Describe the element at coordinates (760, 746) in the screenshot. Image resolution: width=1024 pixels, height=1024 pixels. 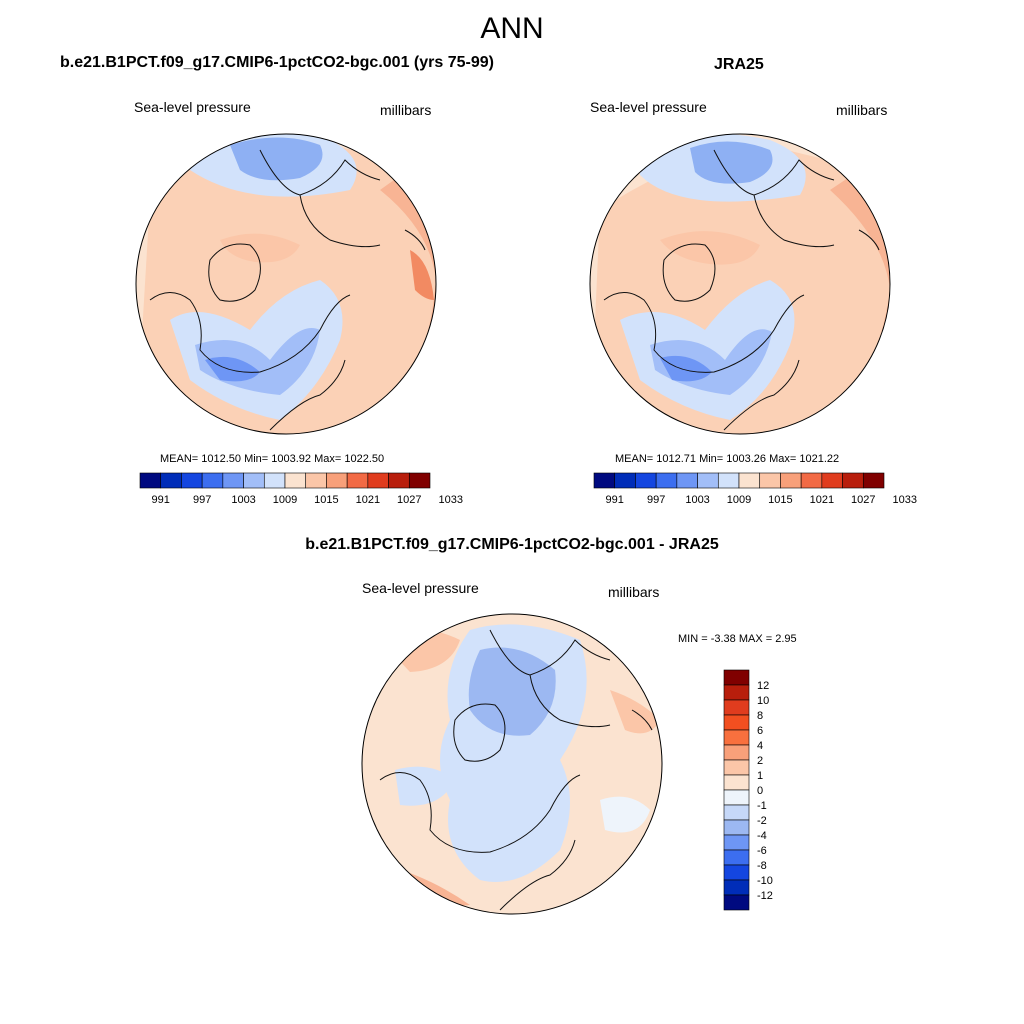
I see `colorbar-tick-label: 4` at that location.